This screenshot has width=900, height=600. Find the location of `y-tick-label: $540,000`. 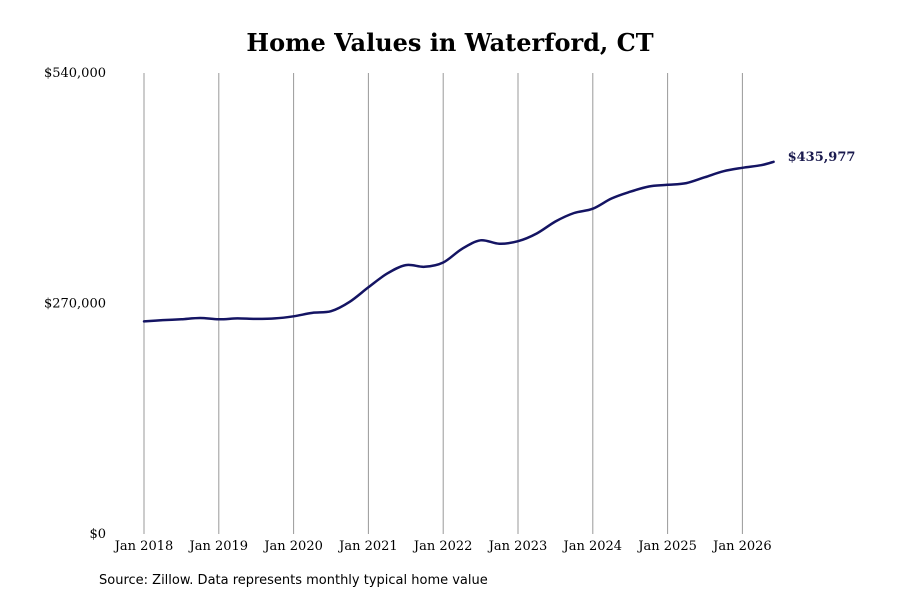

y-tick-label: $540,000 is located at coordinates (75, 73).